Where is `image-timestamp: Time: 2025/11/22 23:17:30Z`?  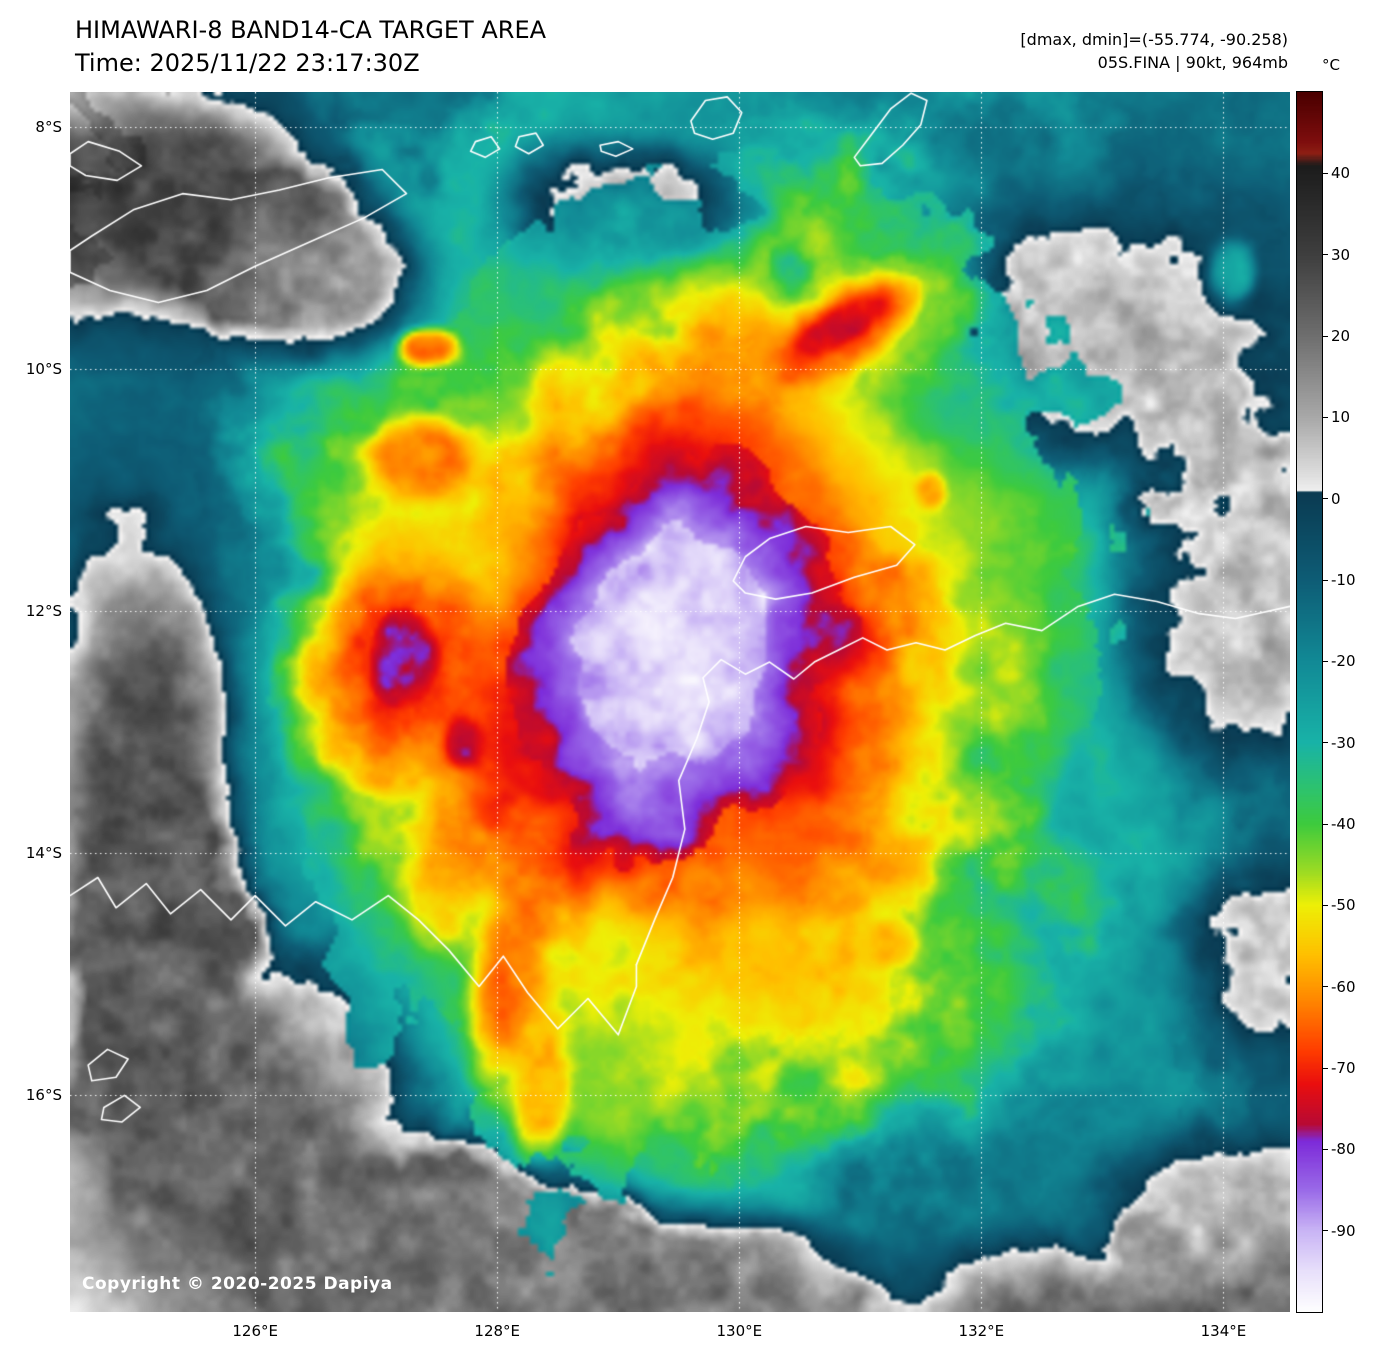
image-timestamp: Time: 2025/11/22 23:17:30Z is located at coordinates (247, 63).